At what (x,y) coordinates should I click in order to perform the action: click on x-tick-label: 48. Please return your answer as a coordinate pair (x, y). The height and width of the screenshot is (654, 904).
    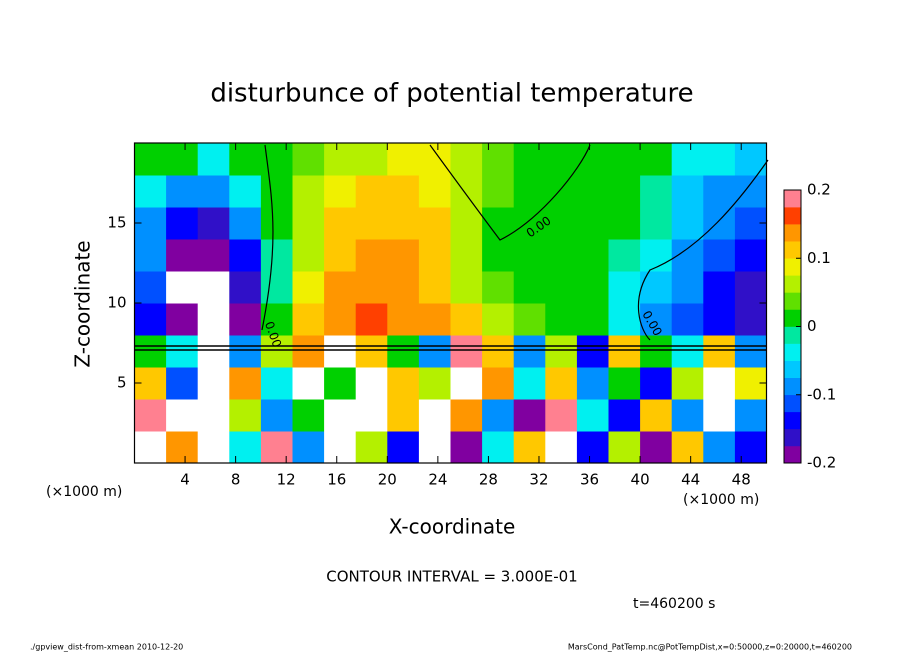
    Looking at the image, I should click on (741, 480).